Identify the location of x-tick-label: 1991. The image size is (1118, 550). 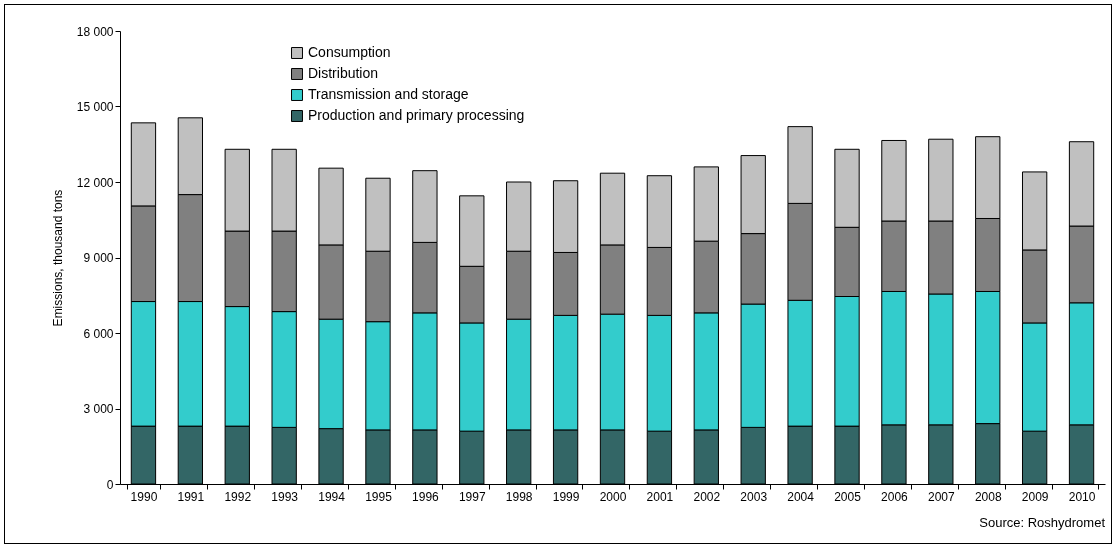
(191, 496).